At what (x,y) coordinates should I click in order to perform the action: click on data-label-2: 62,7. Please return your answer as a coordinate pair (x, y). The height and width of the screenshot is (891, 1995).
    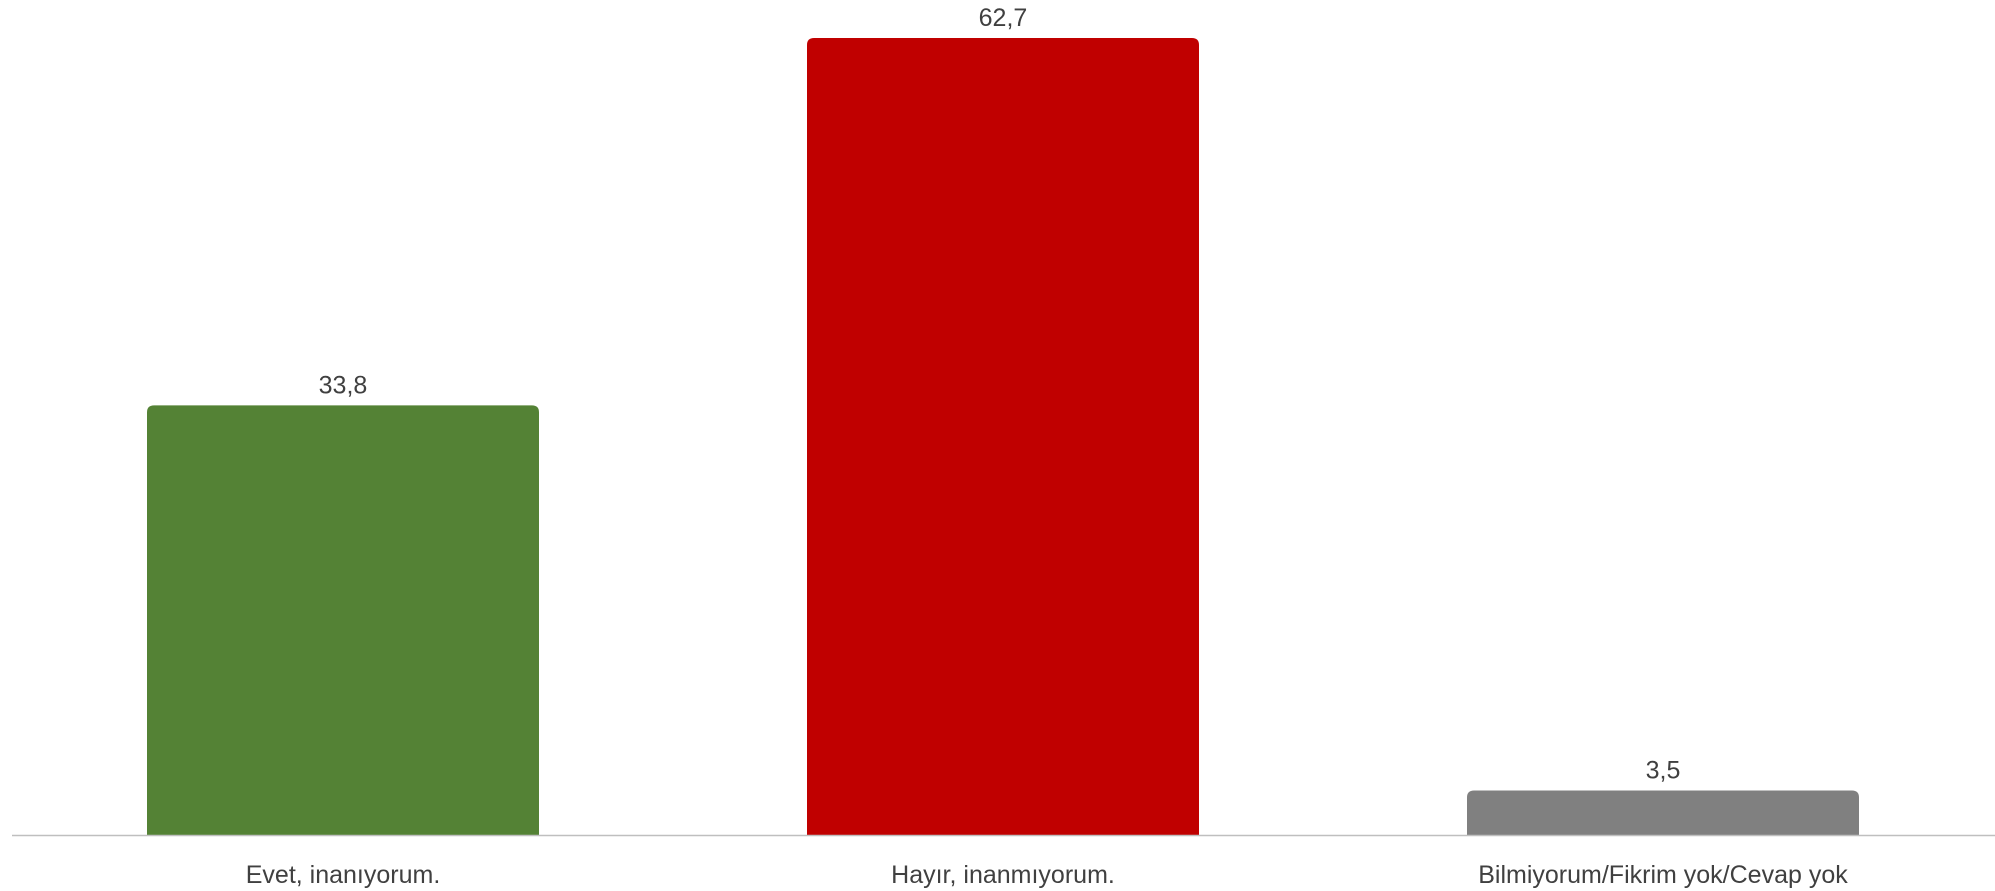
    Looking at the image, I should click on (1003, 18).